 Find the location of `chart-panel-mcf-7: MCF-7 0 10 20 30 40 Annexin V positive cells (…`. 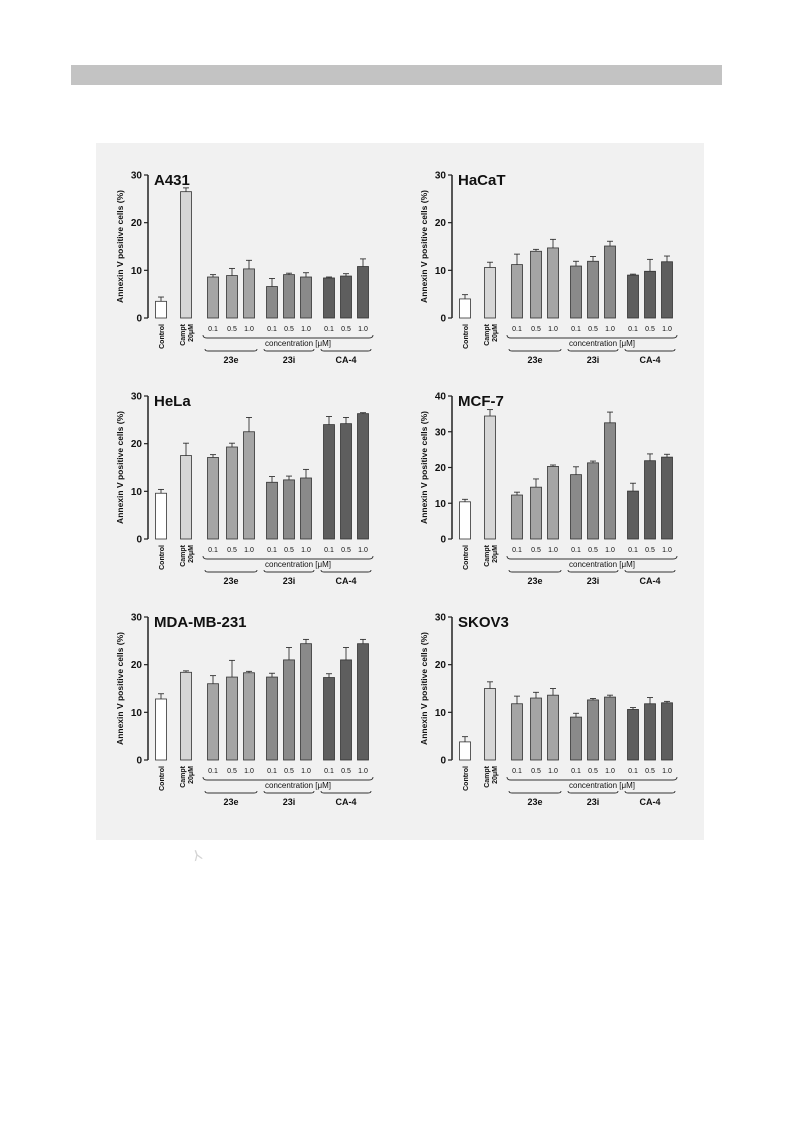

chart-panel-mcf-7: MCF-7 0 10 20 30 40 Annexin V positive cells (… is located at coordinates (548, 489).